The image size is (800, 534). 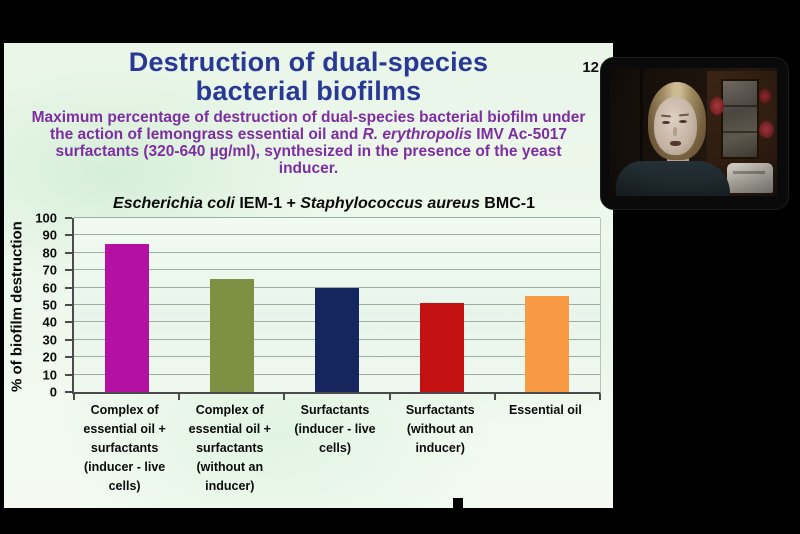 I want to click on y-tick-labels: 0 10 20 30 40 50 60 70 80 90 100, so click(x=35, y=305).